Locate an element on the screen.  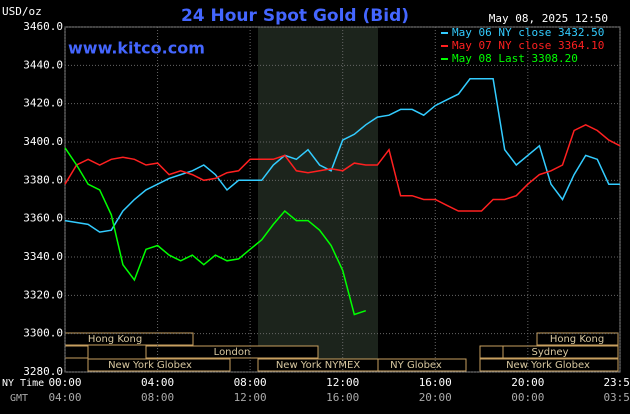
session-label: London is located at coordinates (232, 352).